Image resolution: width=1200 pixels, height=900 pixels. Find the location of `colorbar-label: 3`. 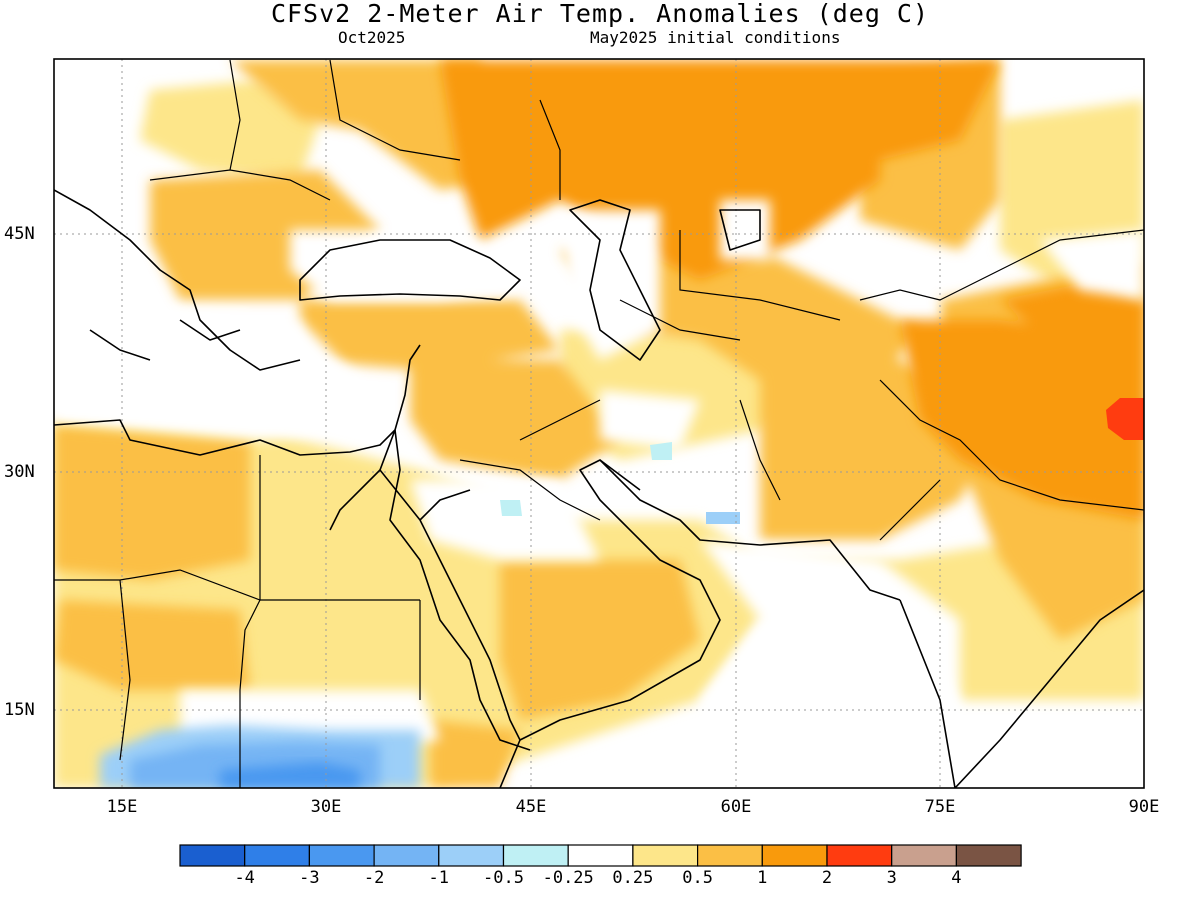

colorbar-label: 3 is located at coordinates (891, 878).